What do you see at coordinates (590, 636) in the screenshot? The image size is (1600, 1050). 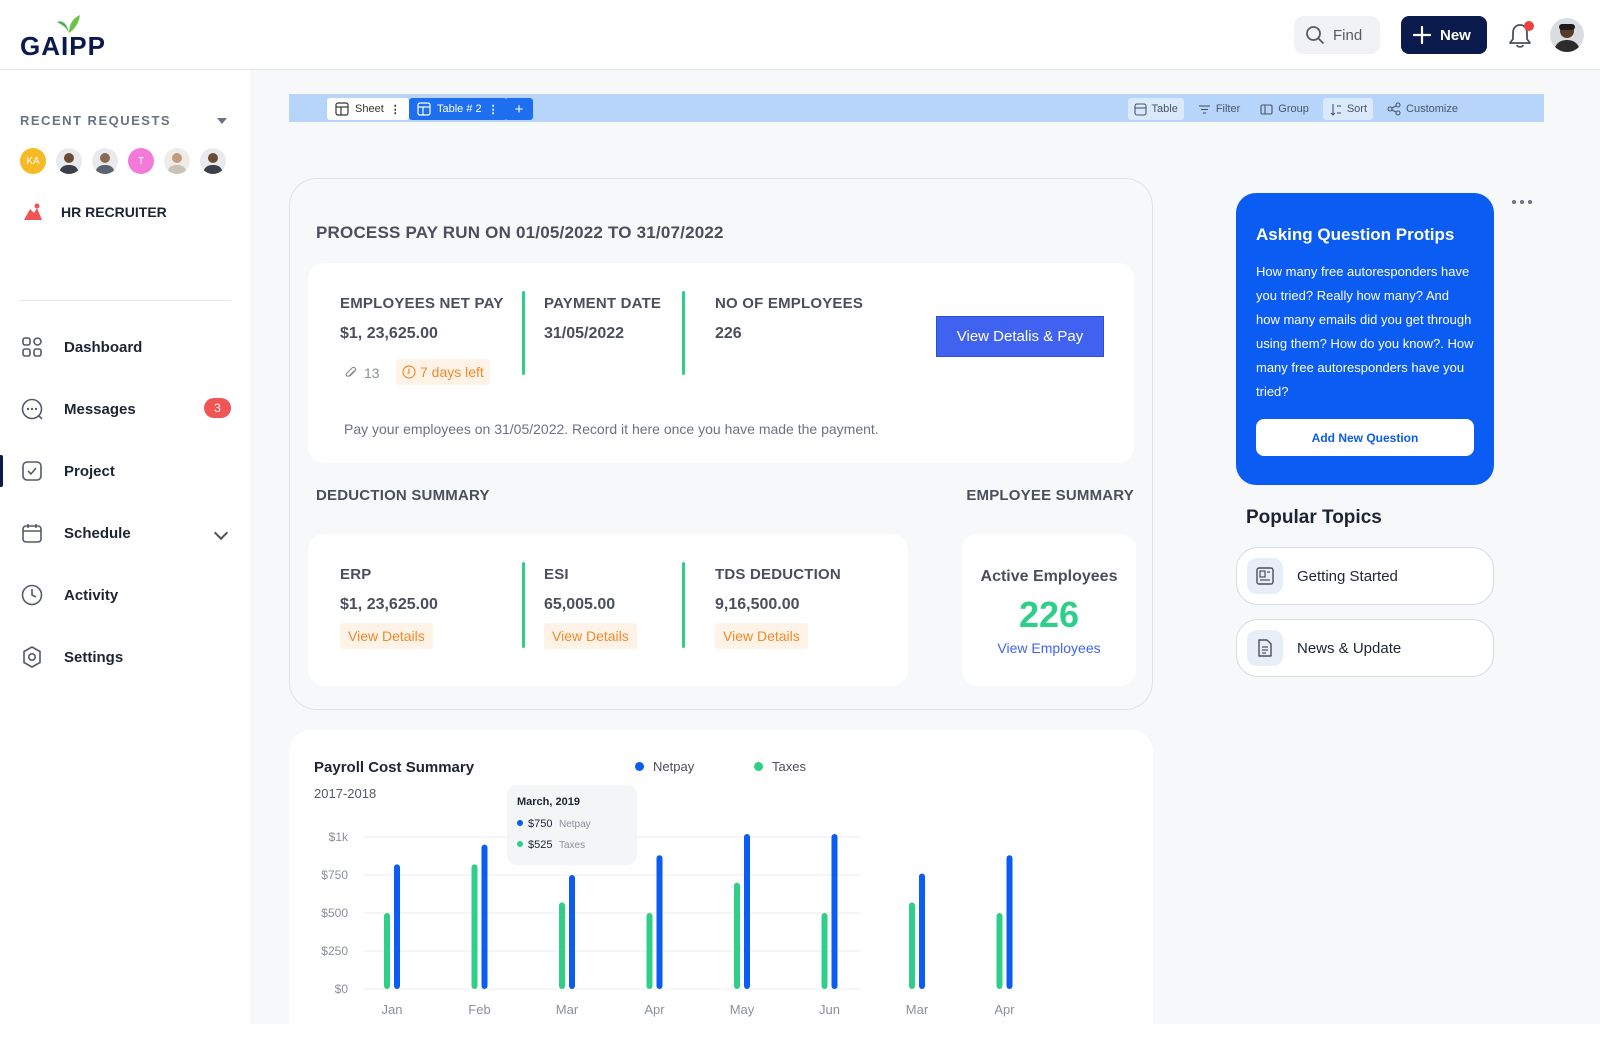 I see `esi-view-details: View Details` at bounding box center [590, 636].